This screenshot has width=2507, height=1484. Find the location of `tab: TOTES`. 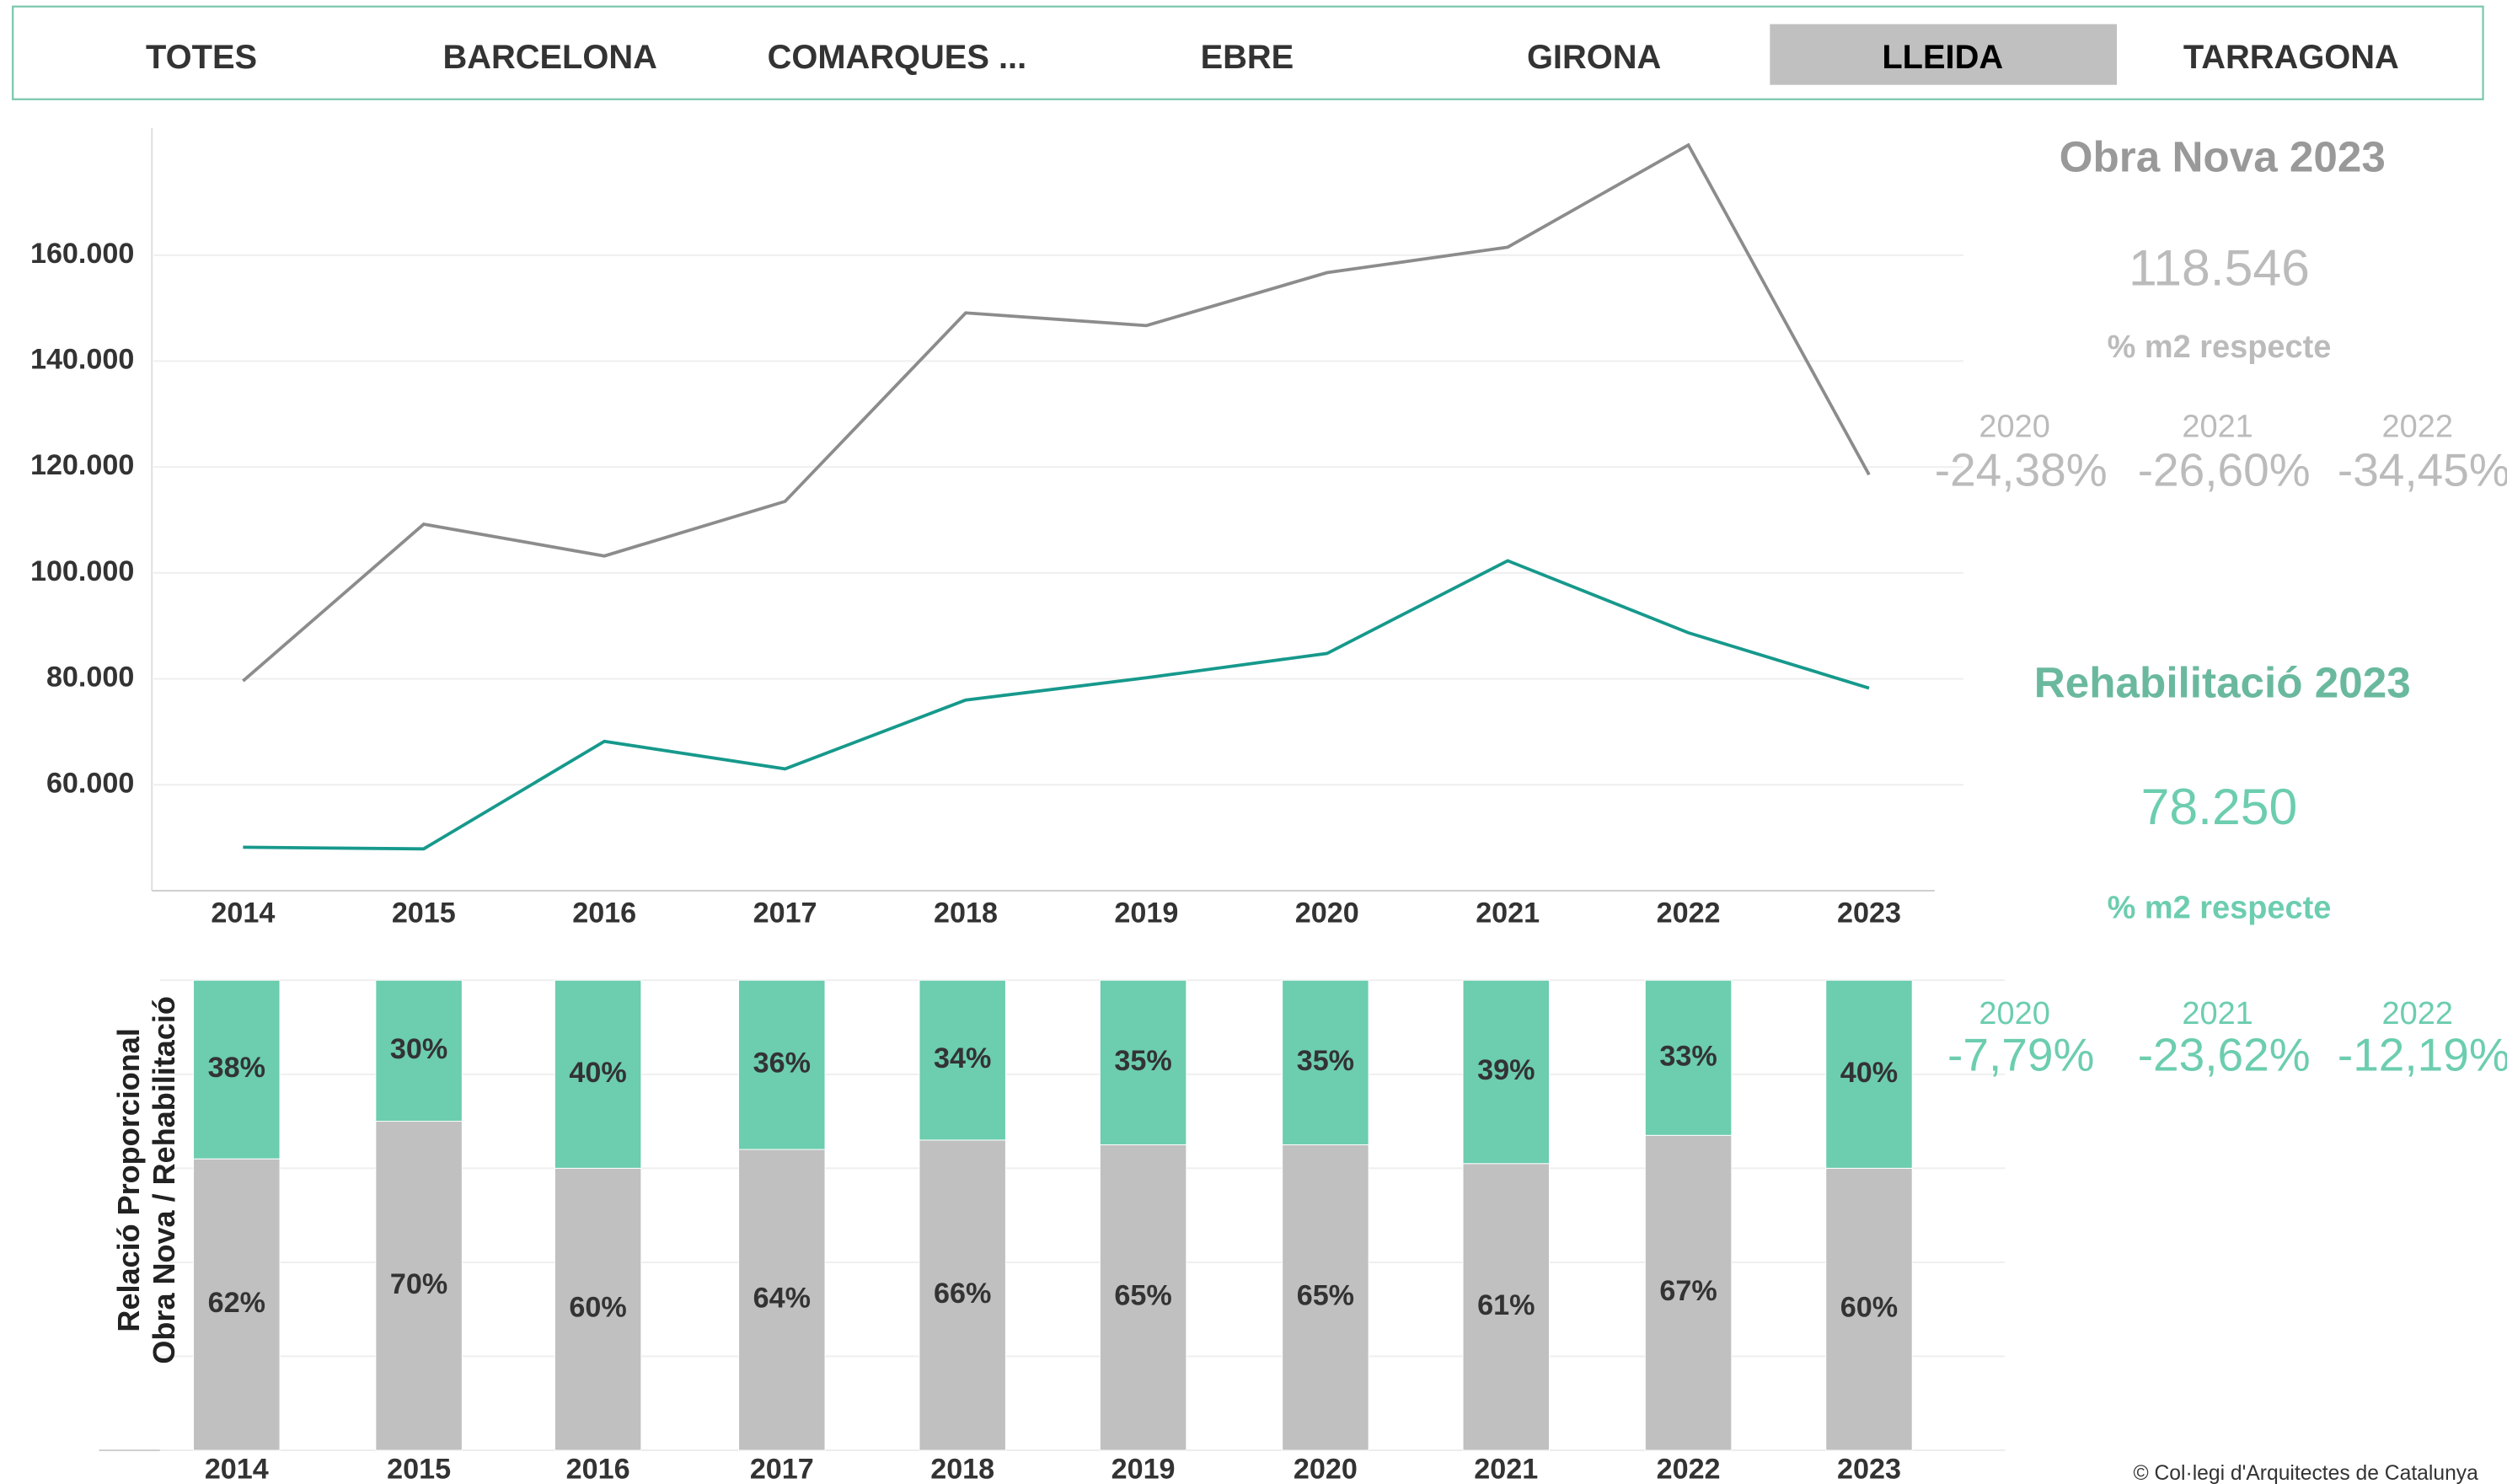

tab: TOTES is located at coordinates (201, 58).